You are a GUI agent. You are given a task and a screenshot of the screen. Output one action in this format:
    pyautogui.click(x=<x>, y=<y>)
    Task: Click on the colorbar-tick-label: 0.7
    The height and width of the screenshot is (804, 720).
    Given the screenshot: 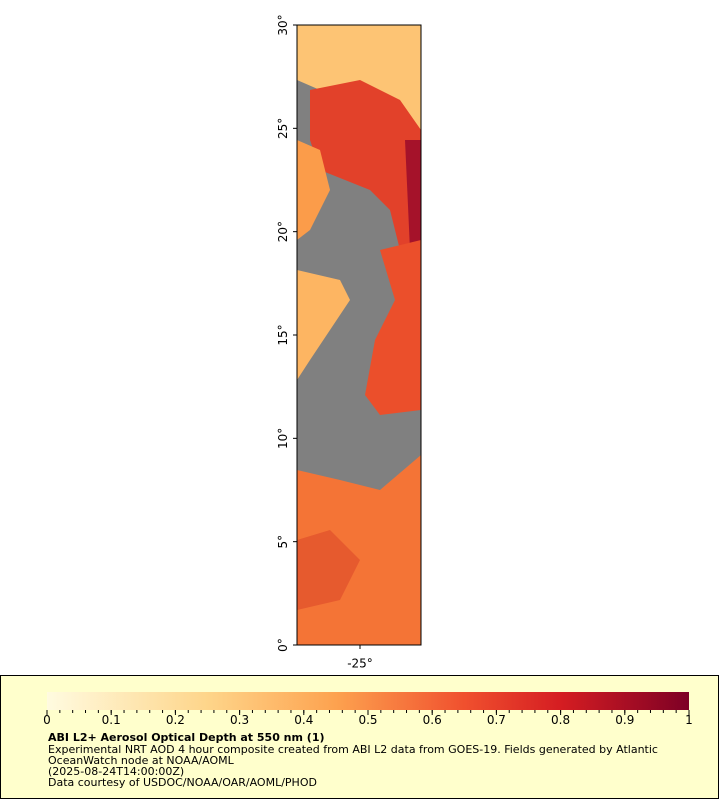 What is the action you would take?
    pyautogui.click(x=496, y=720)
    